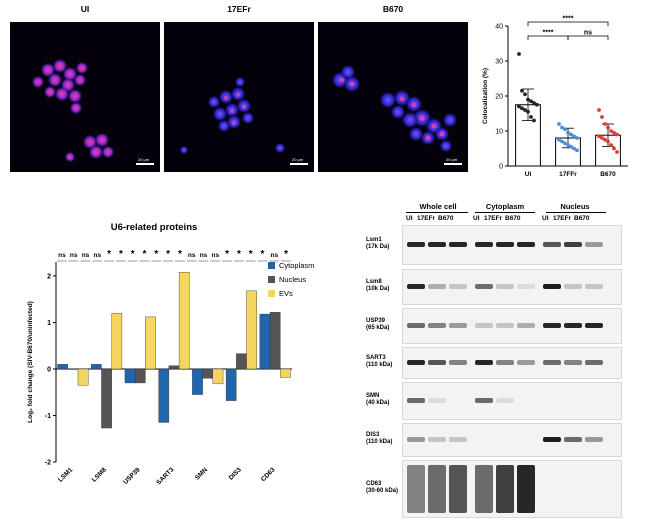  What do you see at coordinates (268, 474) in the screenshot?
I see `x-tick-label: CD63` at bounding box center [268, 474].